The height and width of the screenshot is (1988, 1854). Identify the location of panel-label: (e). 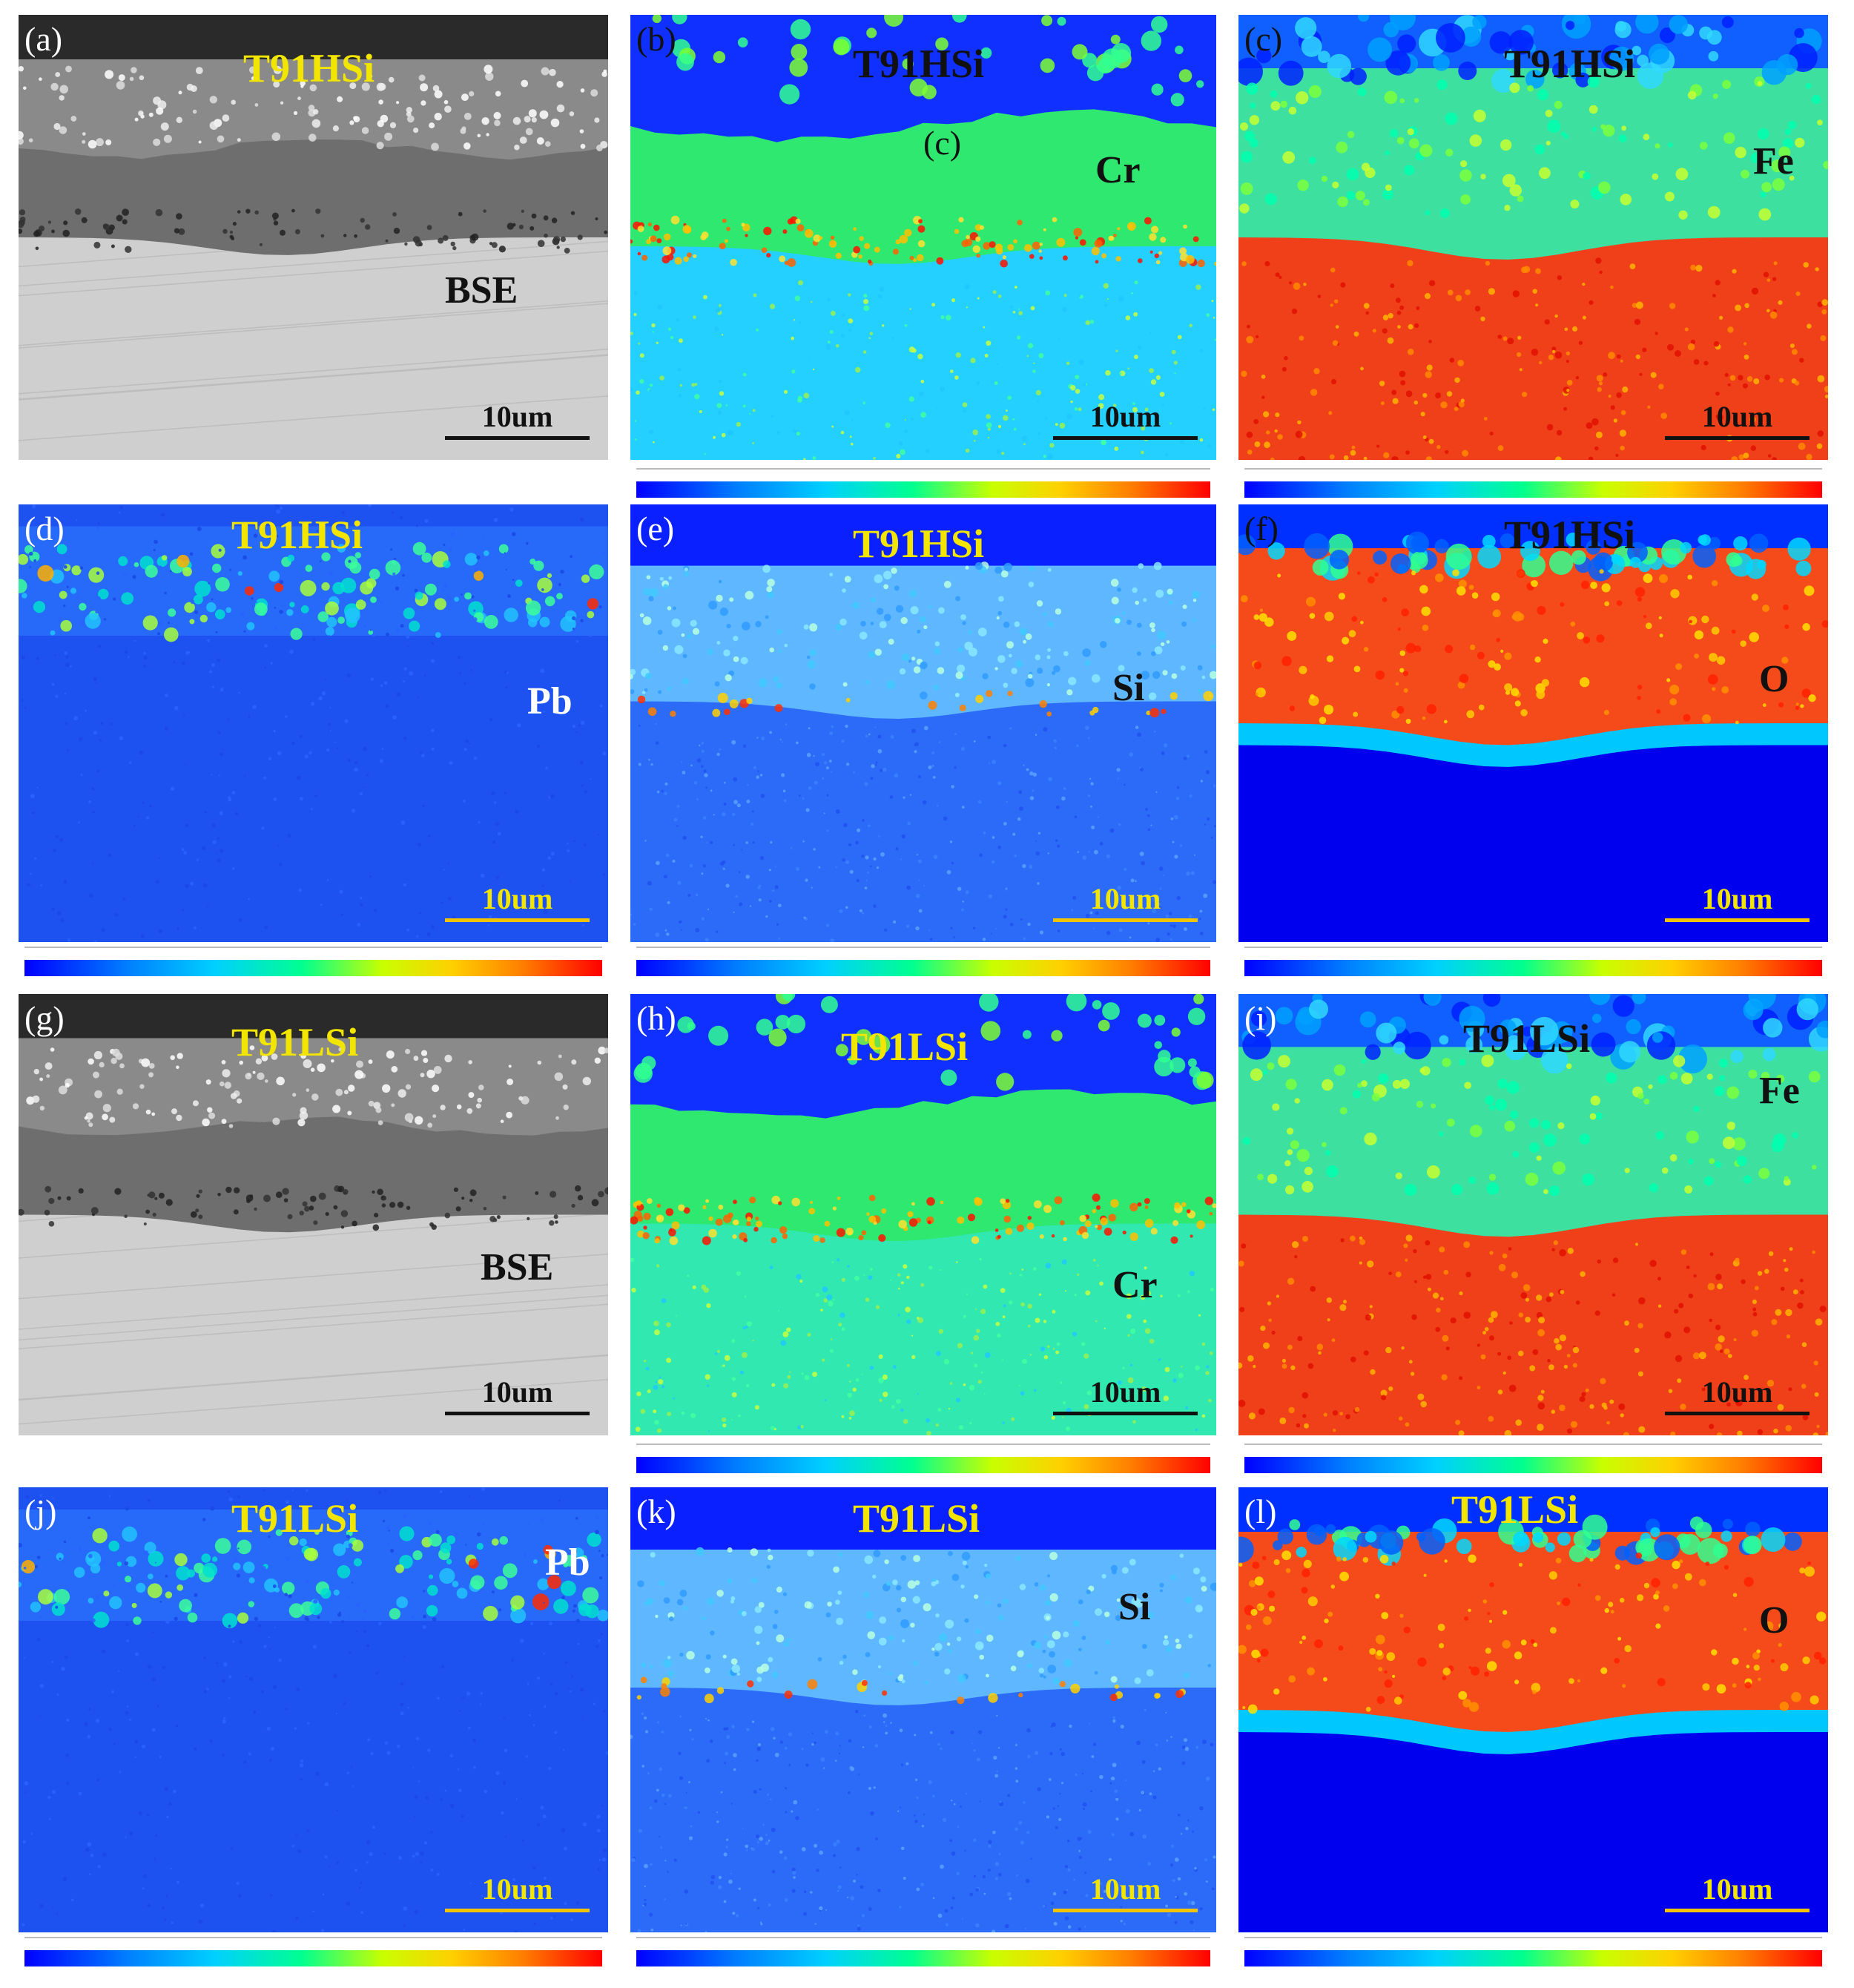
(655, 528).